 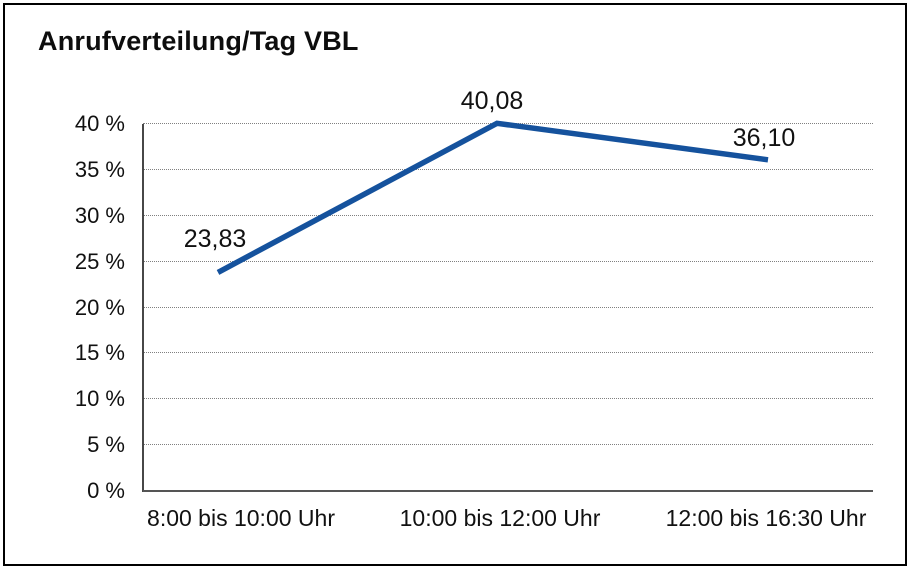 What do you see at coordinates (99, 261) in the screenshot?
I see `y-tick-label: 25 %` at bounding box center [99, 261].